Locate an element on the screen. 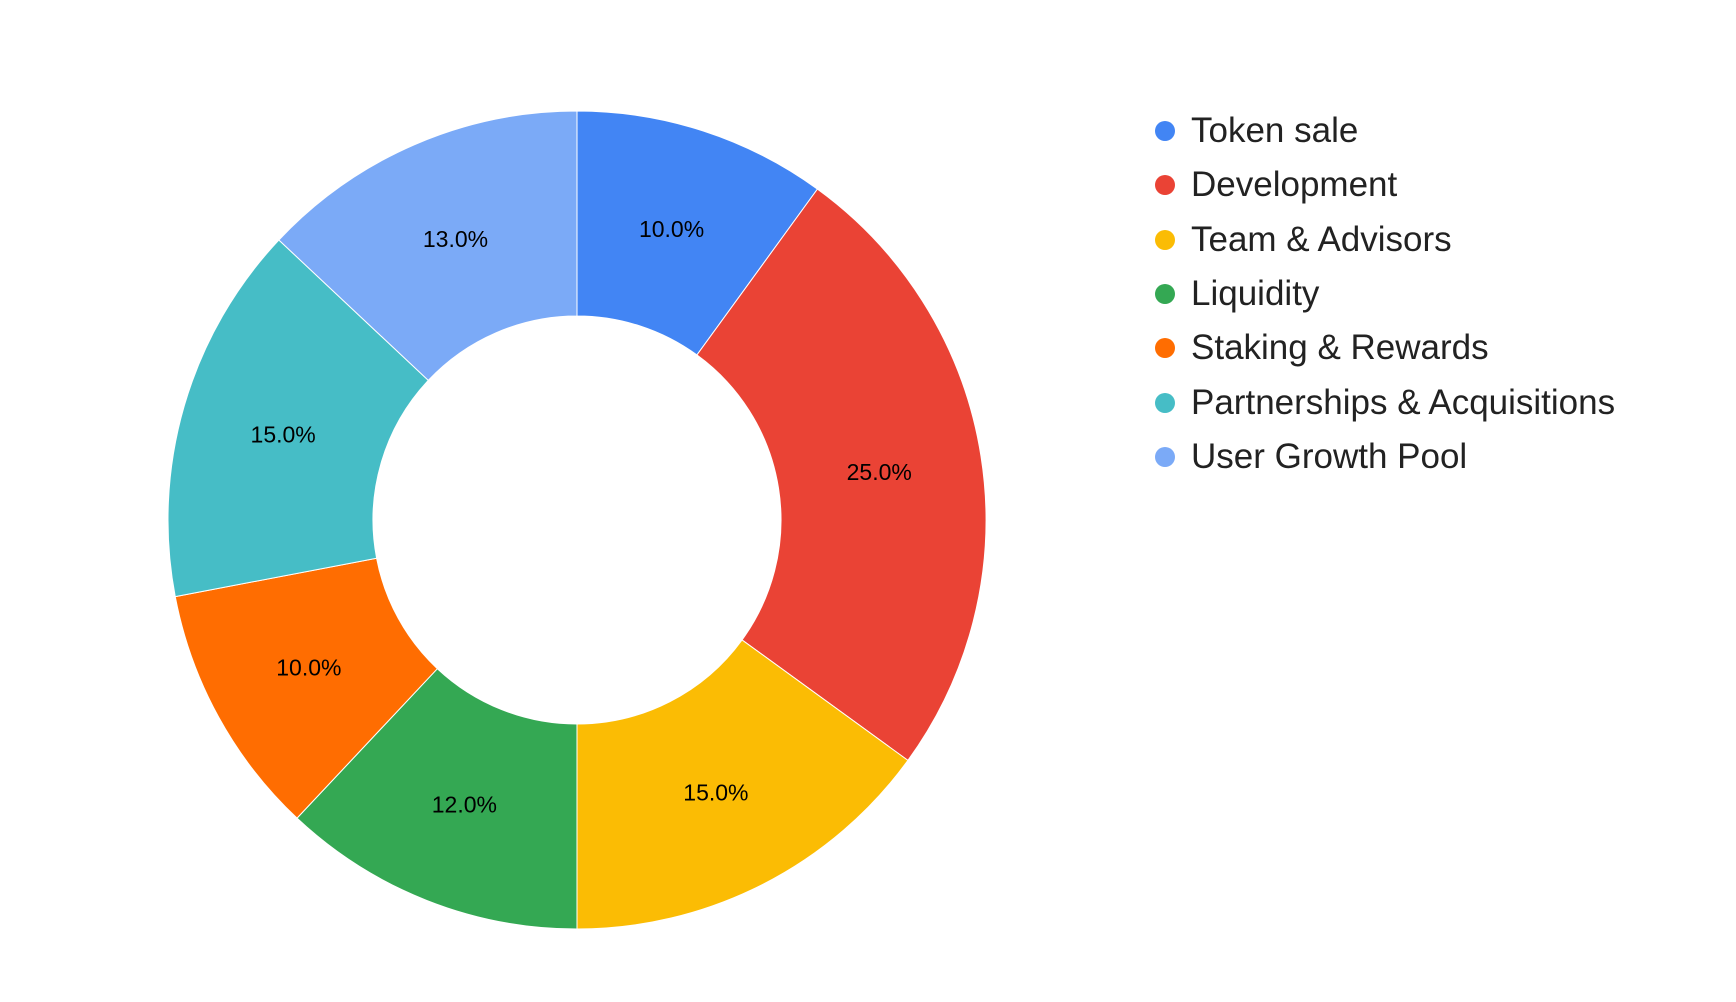 The height and width of the screenshot is (1002, 1736). slice-label-token-sale: 10.0% is located at coordinates (671, 229).